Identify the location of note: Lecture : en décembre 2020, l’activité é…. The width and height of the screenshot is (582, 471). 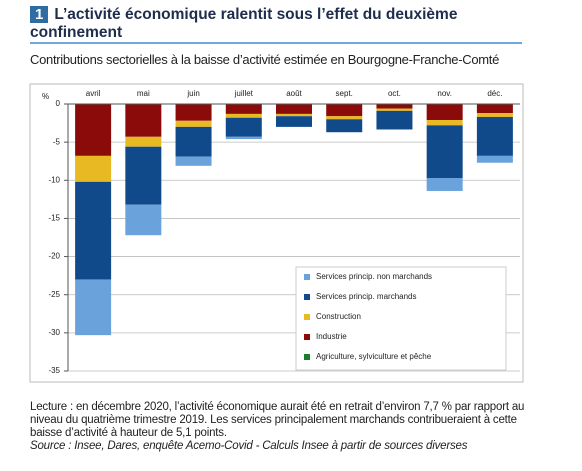
(277, 420).